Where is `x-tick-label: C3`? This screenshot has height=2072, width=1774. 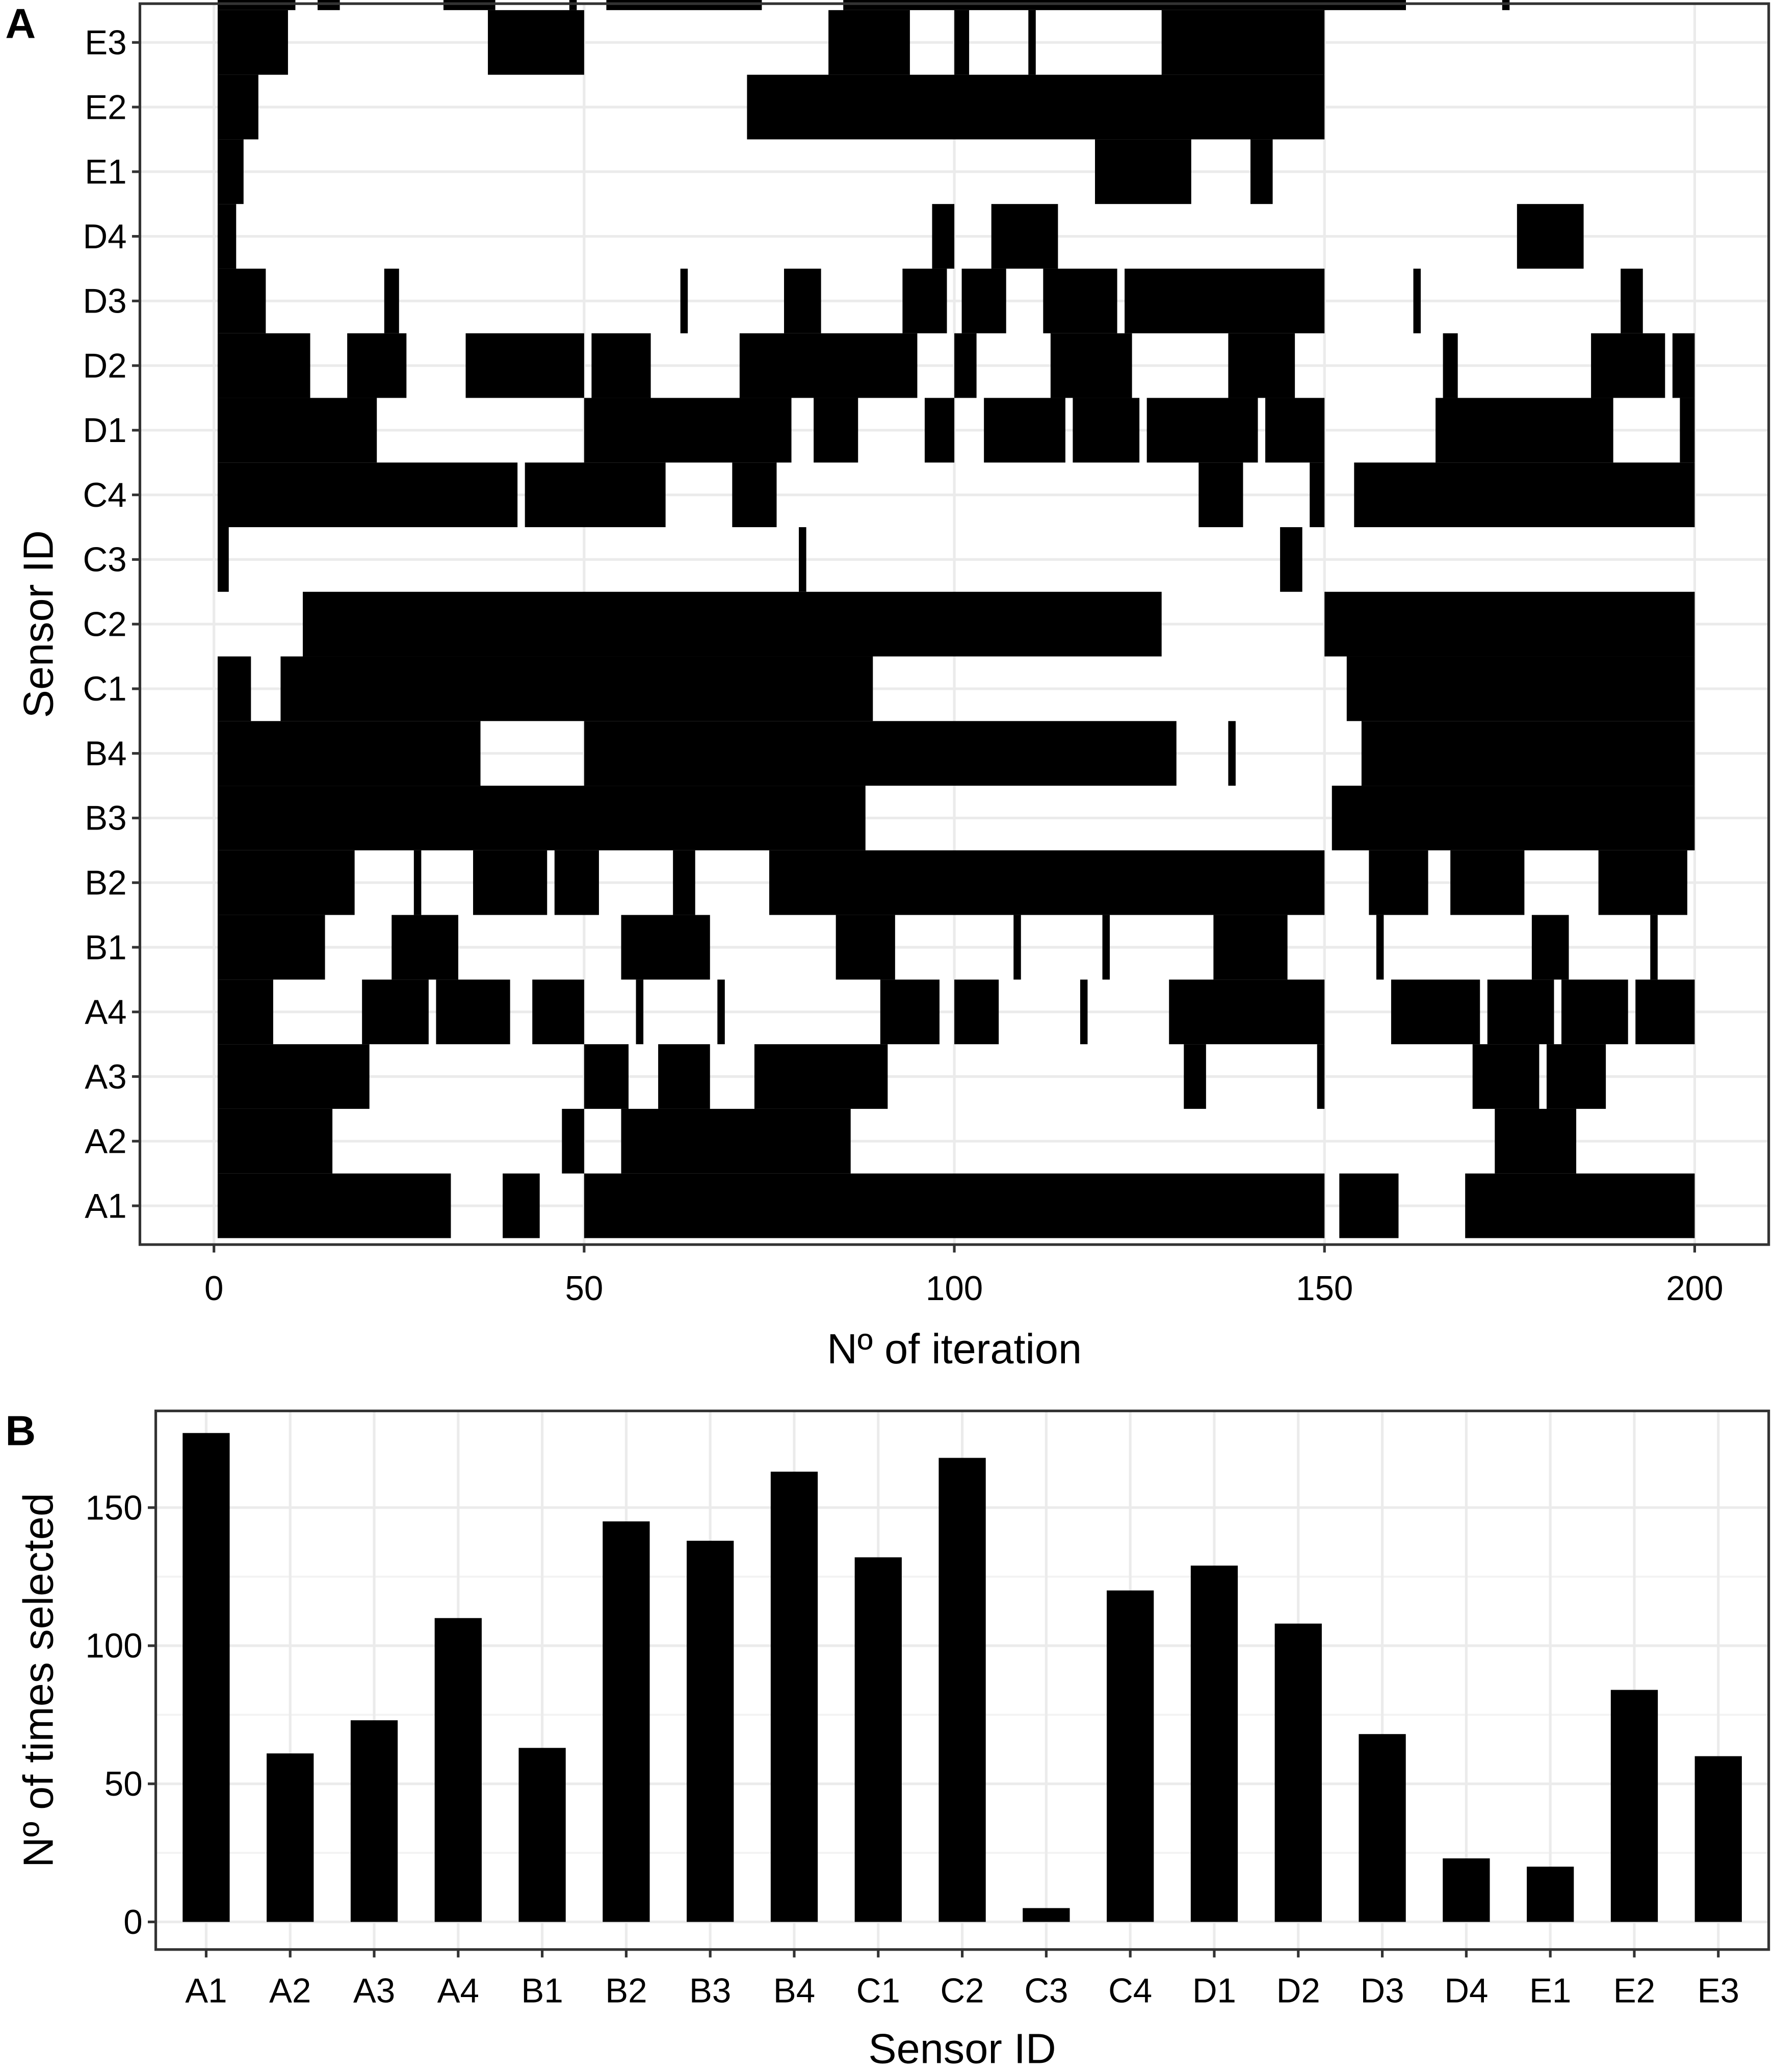 x-tick-label: C3 is located at coordinates (1046, 1991).